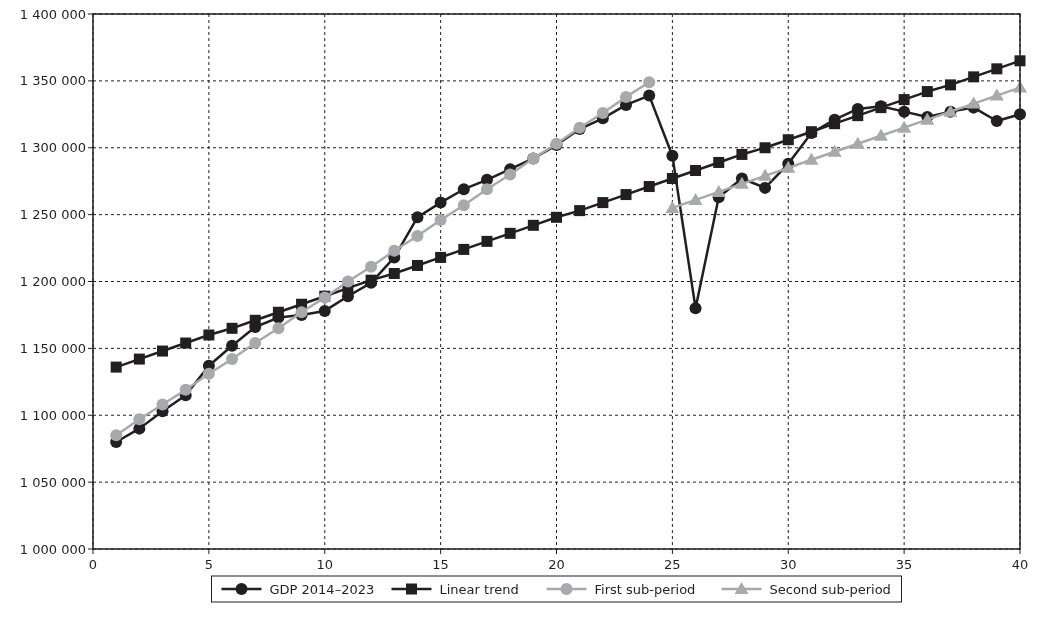  I want to click on x-tick-label: 5, so click(209, 564).